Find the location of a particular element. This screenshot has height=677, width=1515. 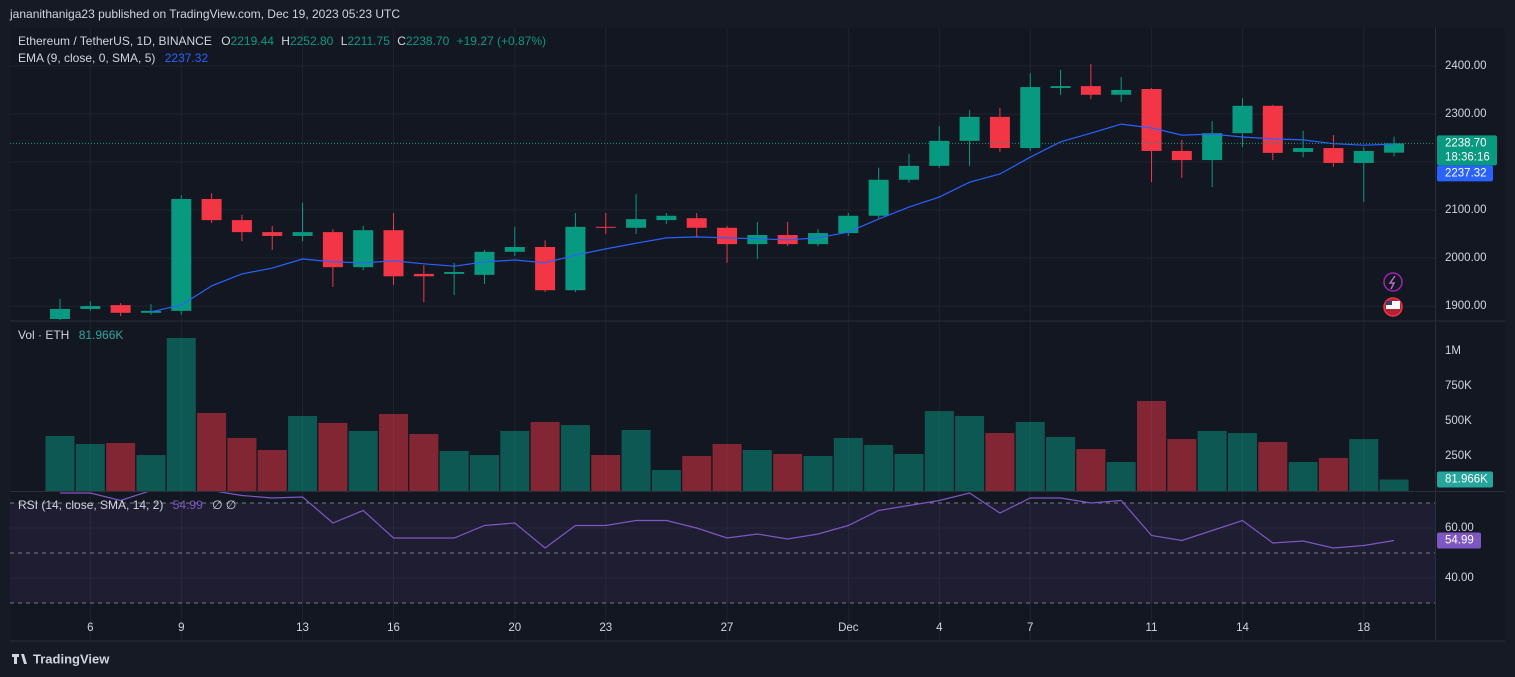

time-tick-label: 9 is located at coordinates (181, 628).